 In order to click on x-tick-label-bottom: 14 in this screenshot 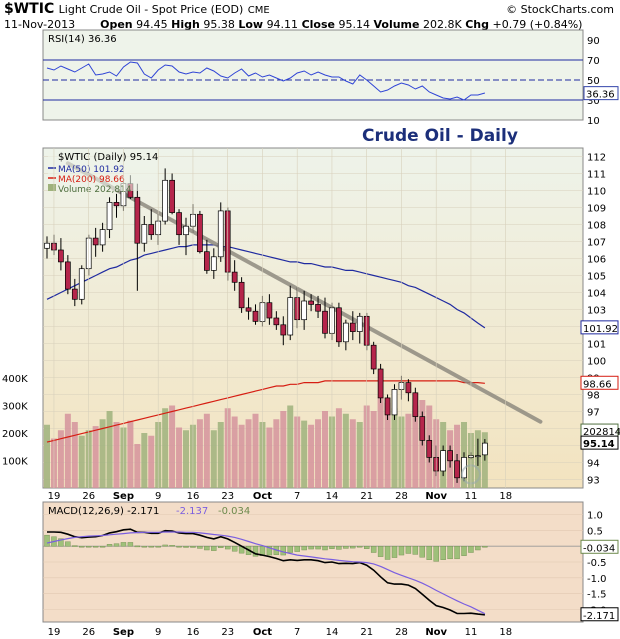, I will do `click(332, 632)`.